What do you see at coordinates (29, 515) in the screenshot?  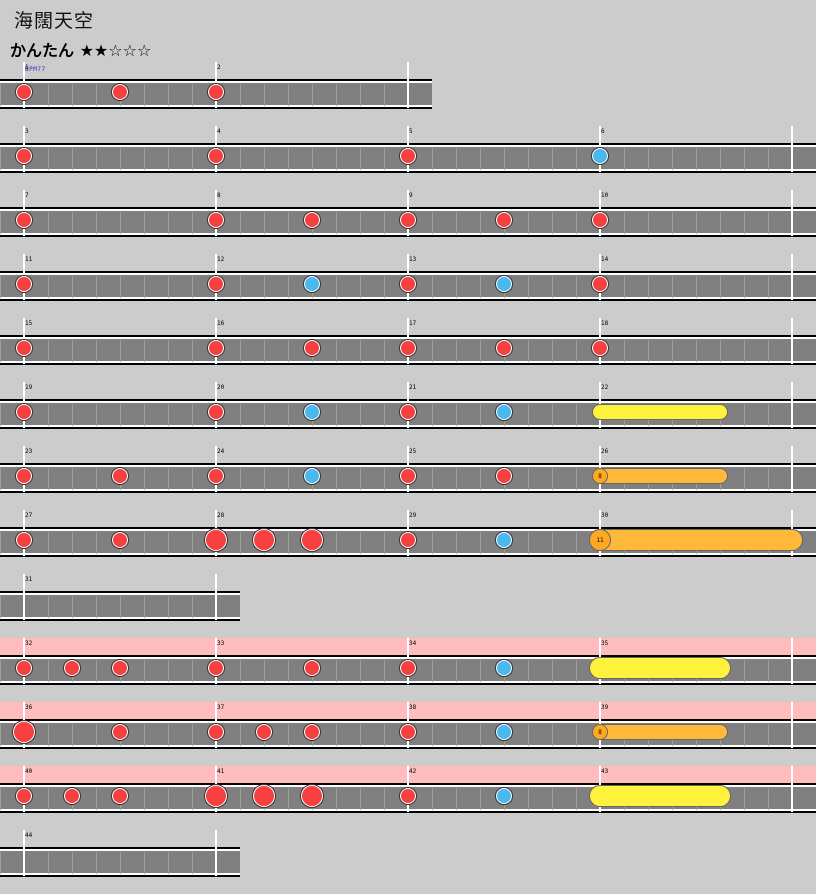 I see `measure-number: 27` at bounding box center [29, 515].